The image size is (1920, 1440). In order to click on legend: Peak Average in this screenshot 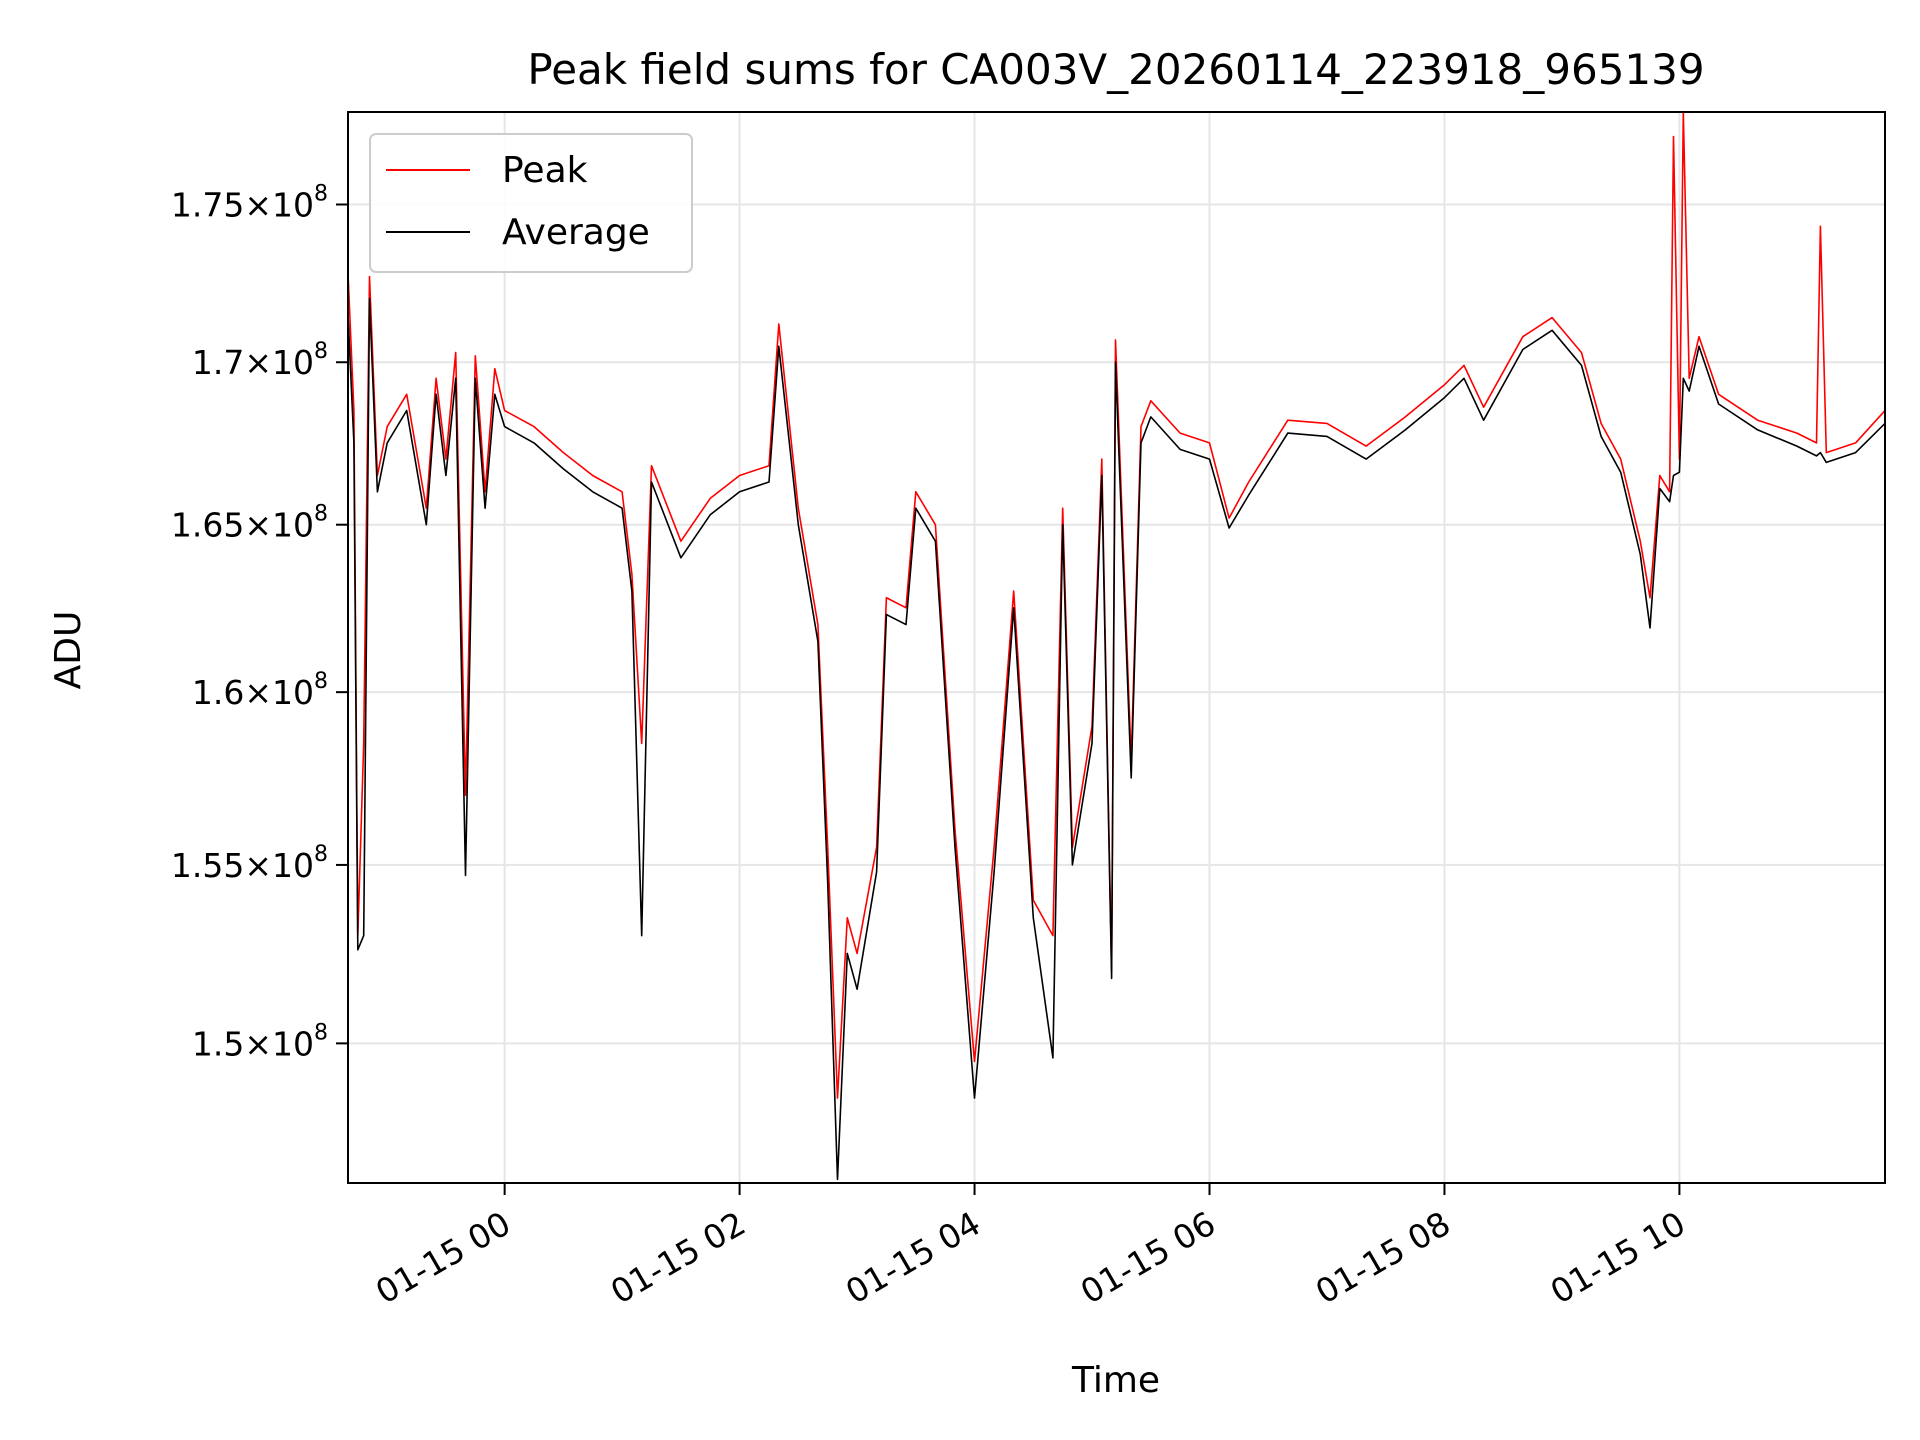, I will do `click(531, 203)`.